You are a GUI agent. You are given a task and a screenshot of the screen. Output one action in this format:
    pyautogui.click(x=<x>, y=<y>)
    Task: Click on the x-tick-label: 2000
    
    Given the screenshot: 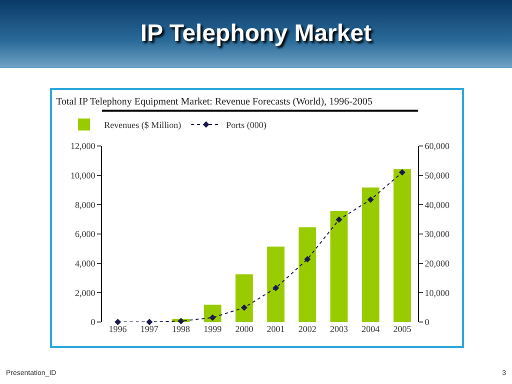 What is the action you would take?
    pyautogui.click(x=244, y=329)
    